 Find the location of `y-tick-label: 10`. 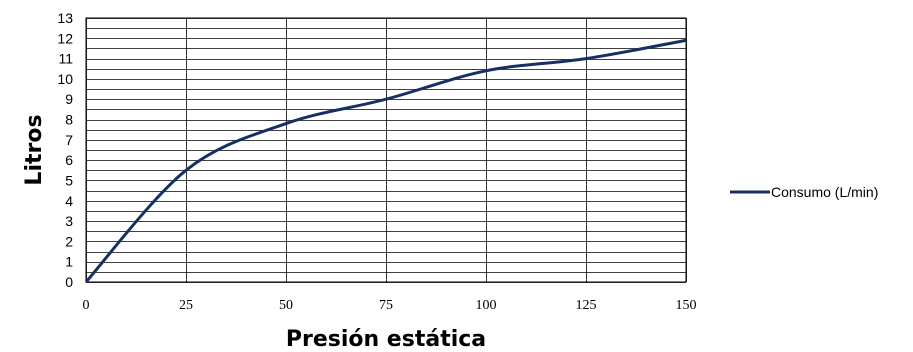

y-tick-label: 10 is located at coordinates (65, 79).